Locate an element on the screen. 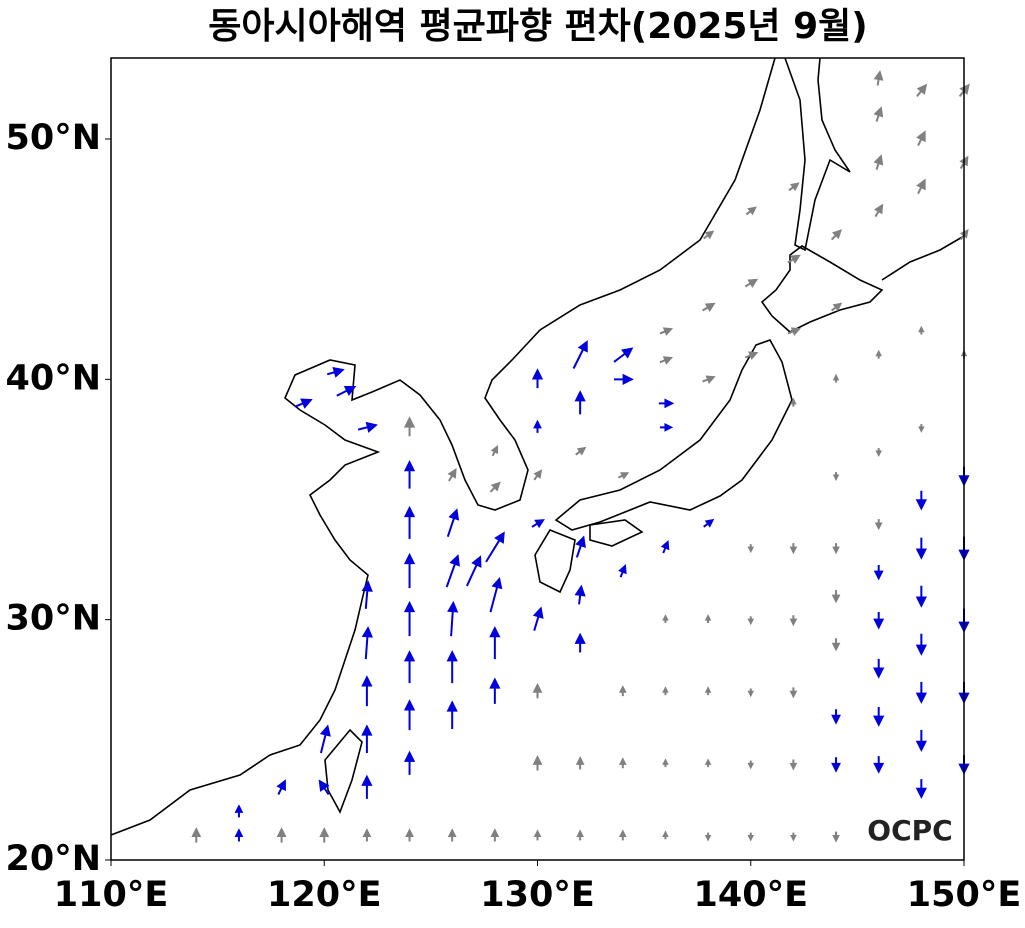 The height and width of the screenshot is (928, 1025). logo: OCPC is located at coordinates (909, 830).